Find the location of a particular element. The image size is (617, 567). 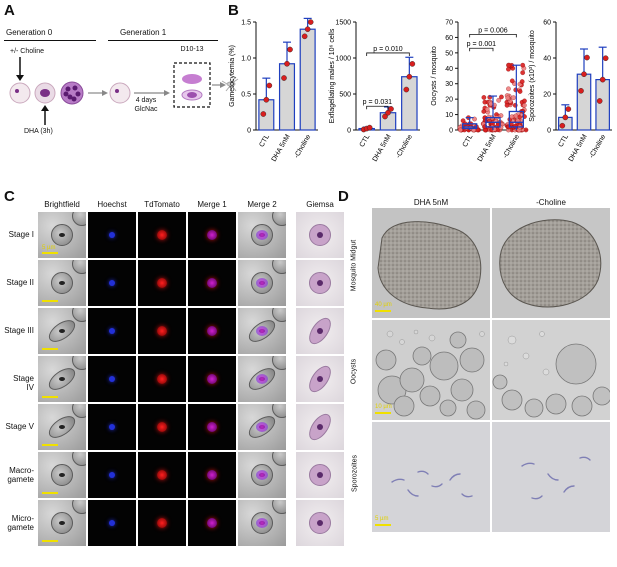

sporozoites-x-tick-label: CTL is located at coordinates (563, 140).